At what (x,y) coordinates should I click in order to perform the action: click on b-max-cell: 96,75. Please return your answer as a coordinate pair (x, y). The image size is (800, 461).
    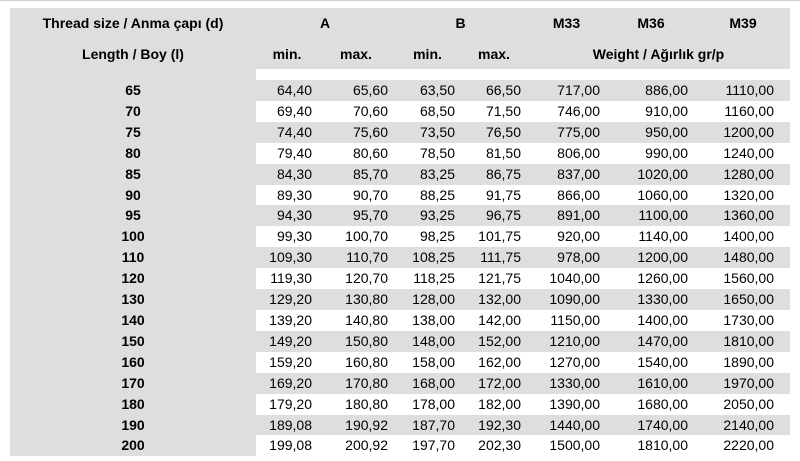
    Looking at the image, I should click on (494, 216).